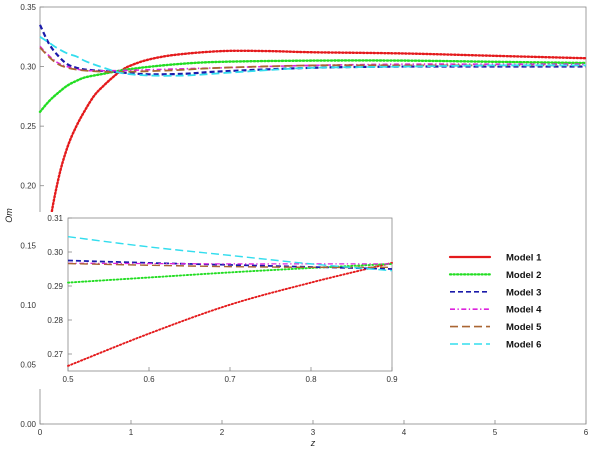  I want to click on x-tick-label: 4, so click(404, 432).